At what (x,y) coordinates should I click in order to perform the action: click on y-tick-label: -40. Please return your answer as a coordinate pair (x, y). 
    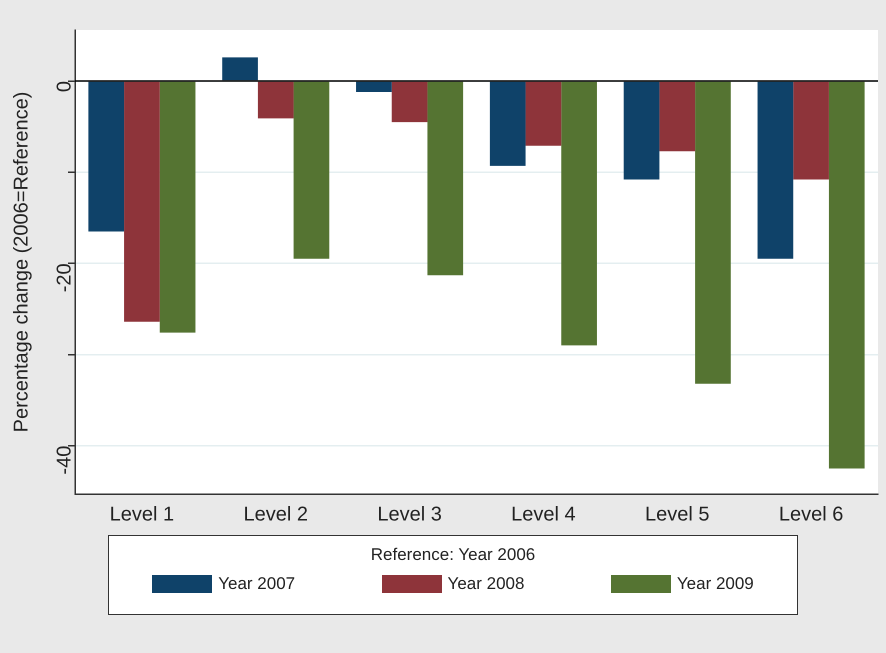
    Looking at the image, I should click on (65, 460).